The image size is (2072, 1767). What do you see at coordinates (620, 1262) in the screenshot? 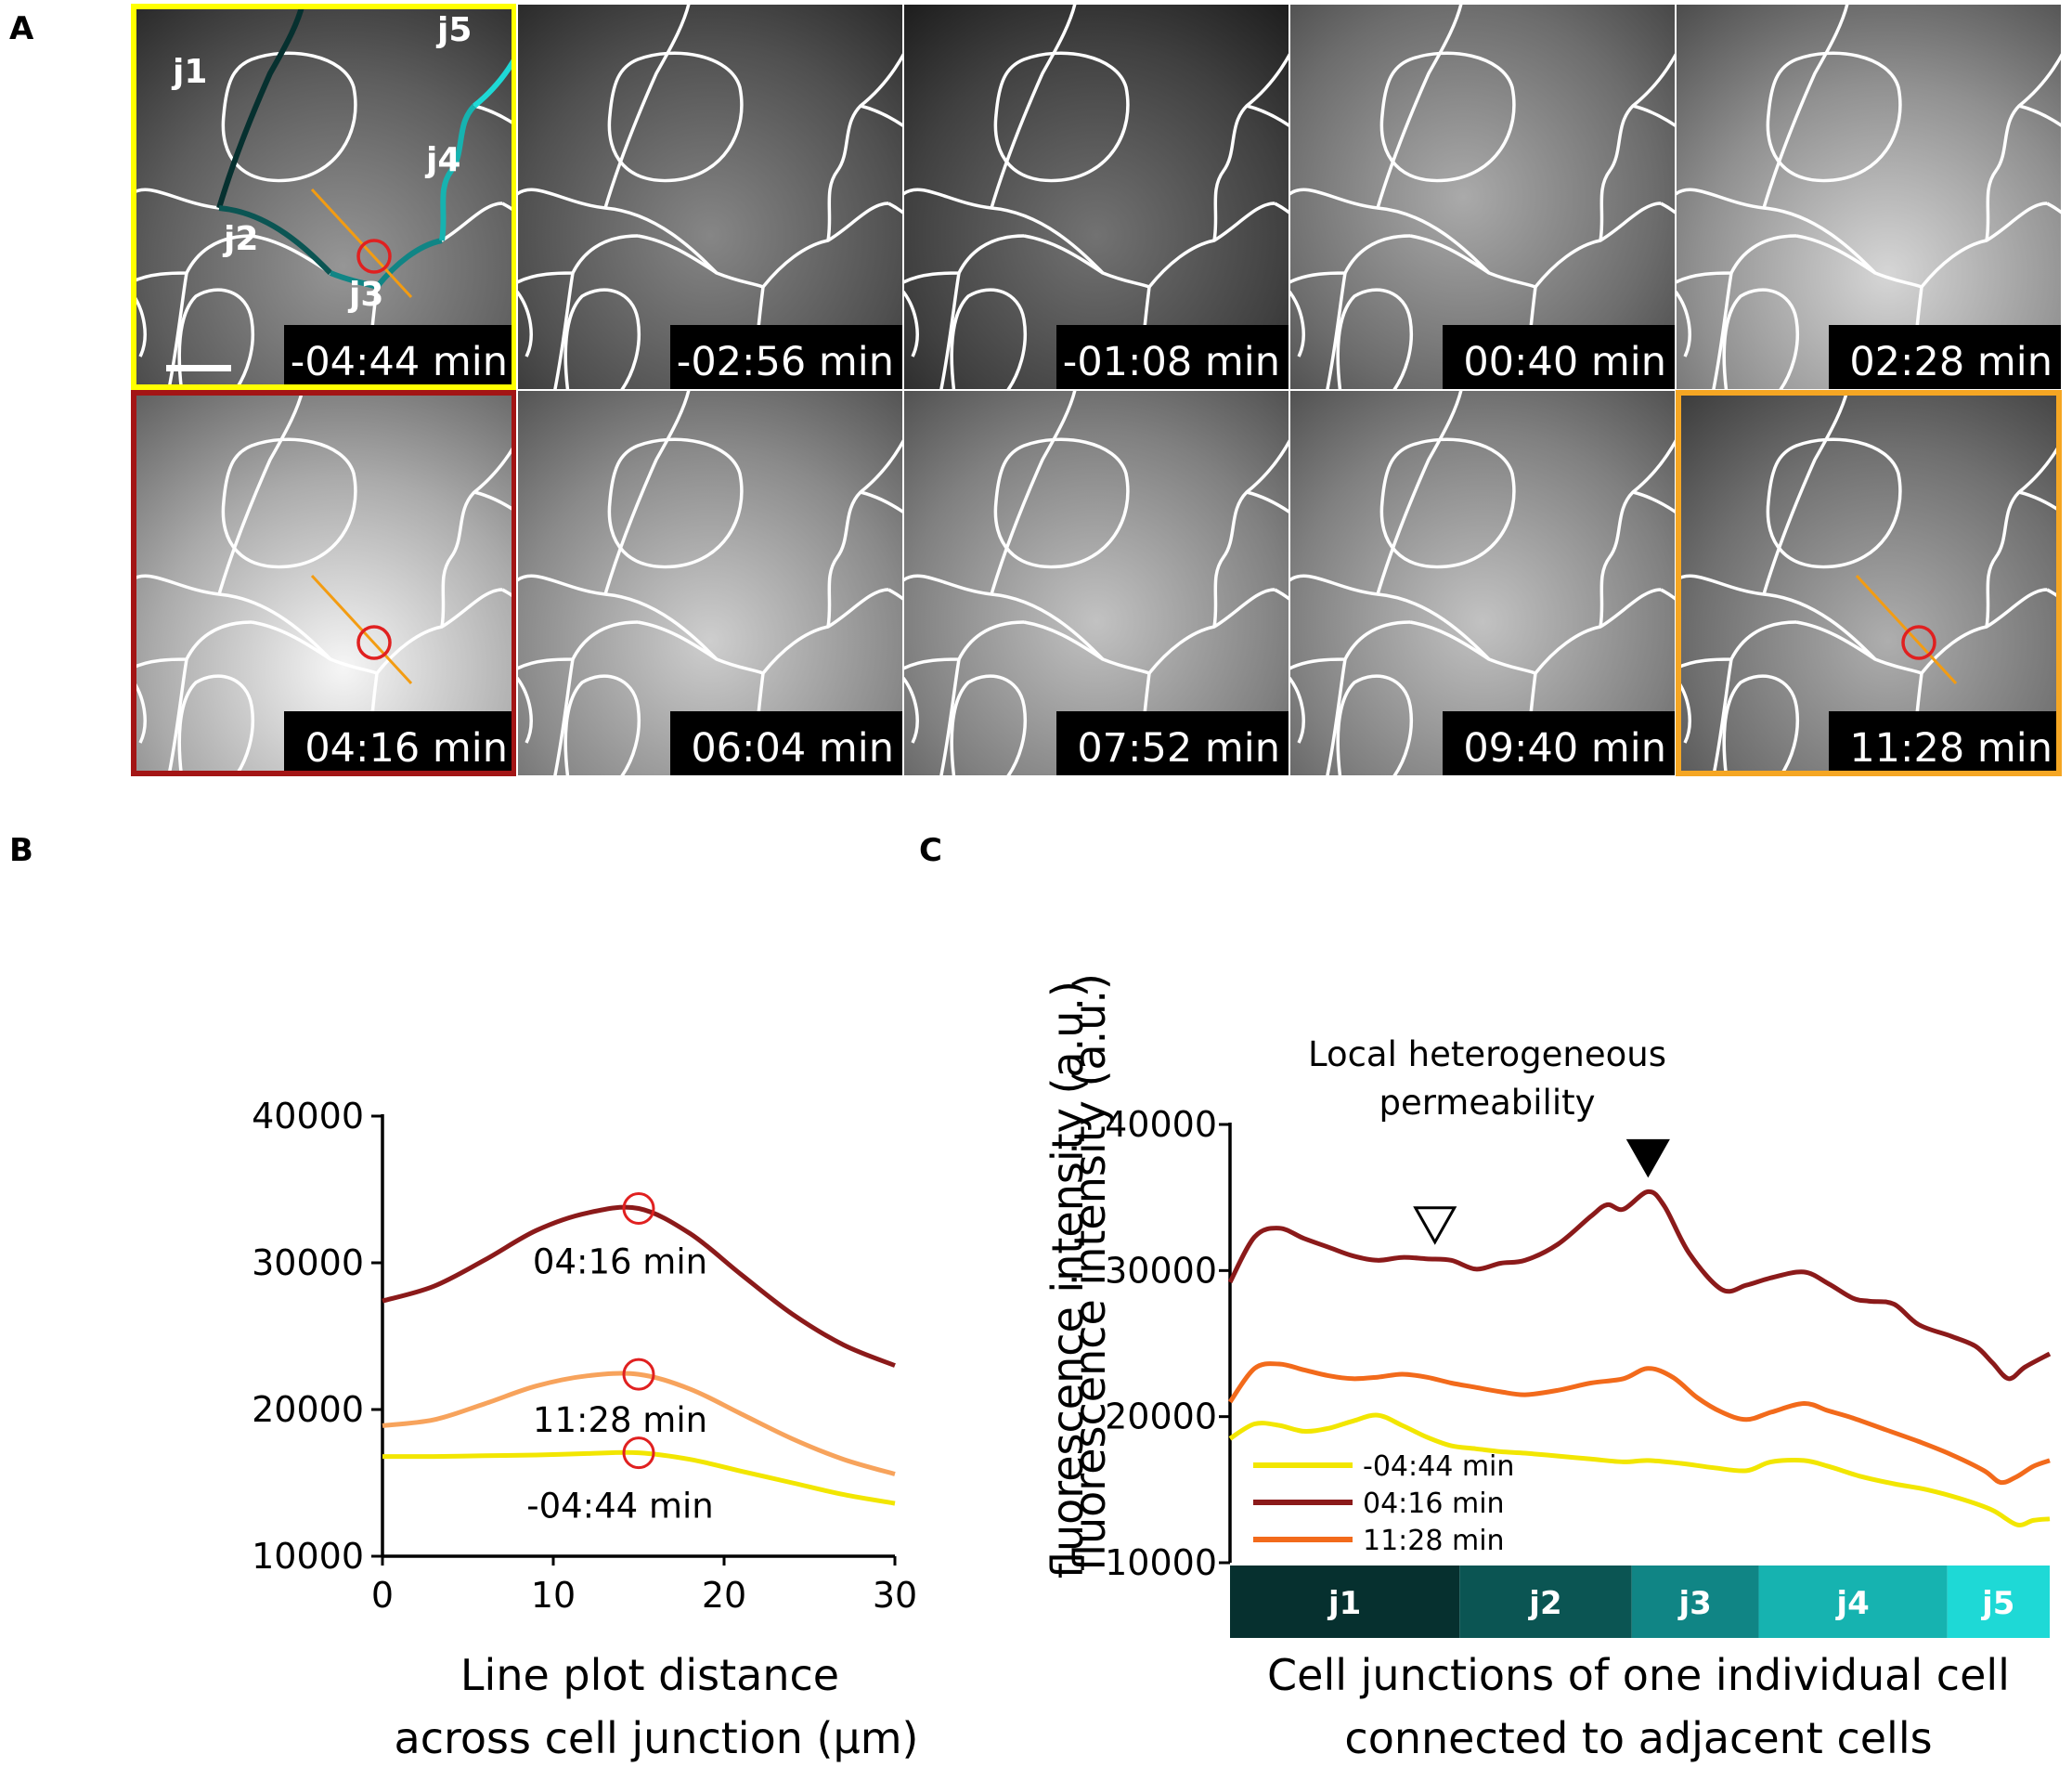
I see `series-label: 04:16 min` at bounding box center [620, 1262].